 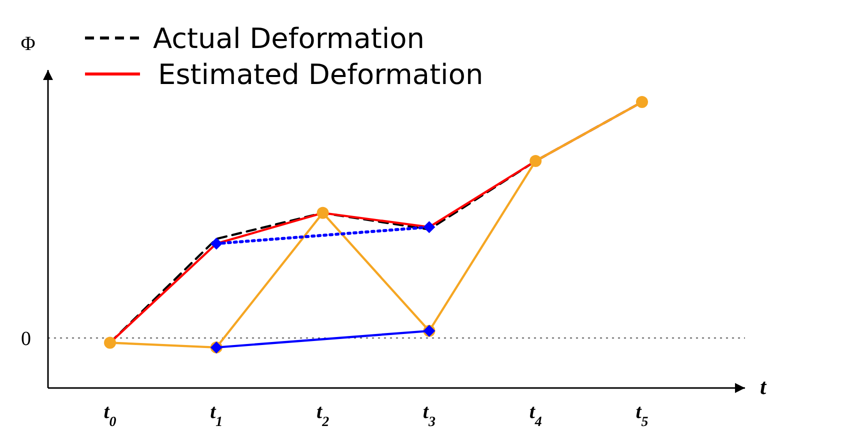 I want to click on legend-label: Actual Deformation, so click(x=288, y=38).